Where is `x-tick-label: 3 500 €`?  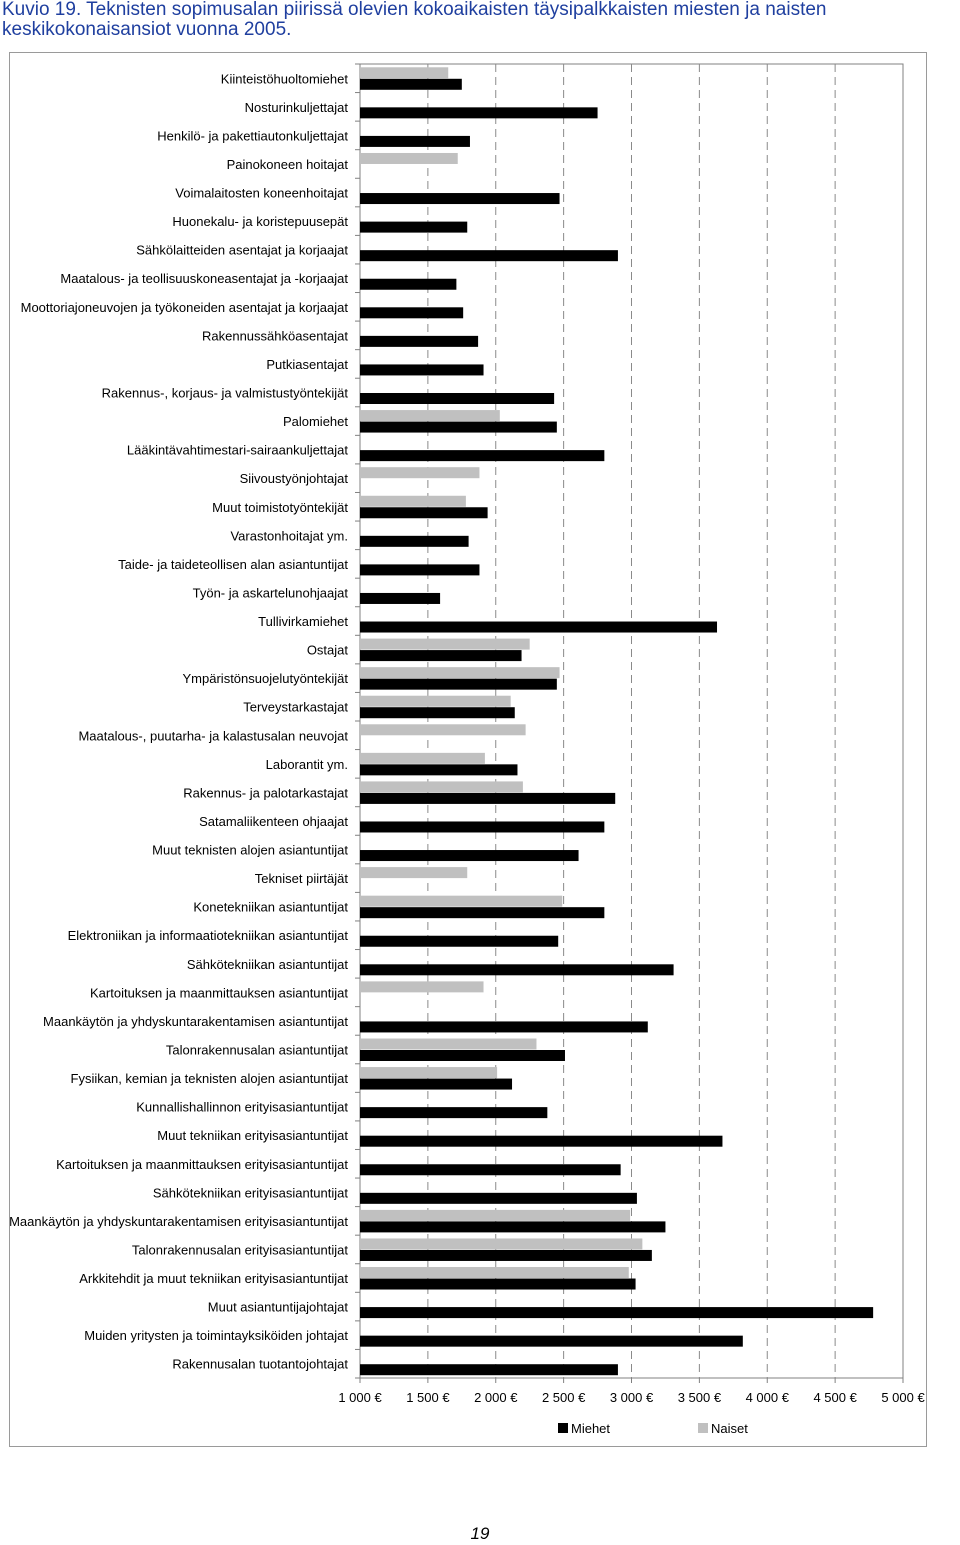 x-tick-label: 3 500 € is located at coordinates (700, 1397).